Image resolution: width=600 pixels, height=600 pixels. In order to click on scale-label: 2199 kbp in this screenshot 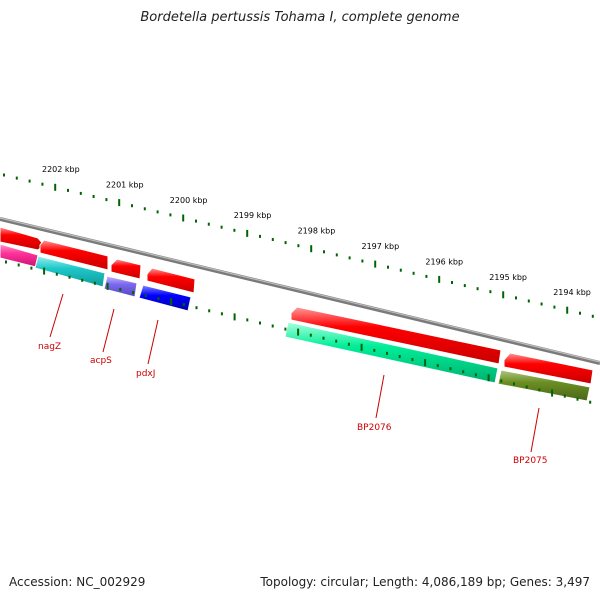, I will do `click(253, 215)`.